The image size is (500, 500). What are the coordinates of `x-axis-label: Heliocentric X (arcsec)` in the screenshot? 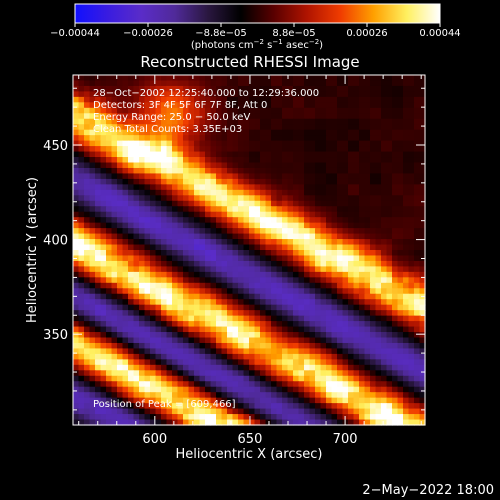 It's located at (249, 454).